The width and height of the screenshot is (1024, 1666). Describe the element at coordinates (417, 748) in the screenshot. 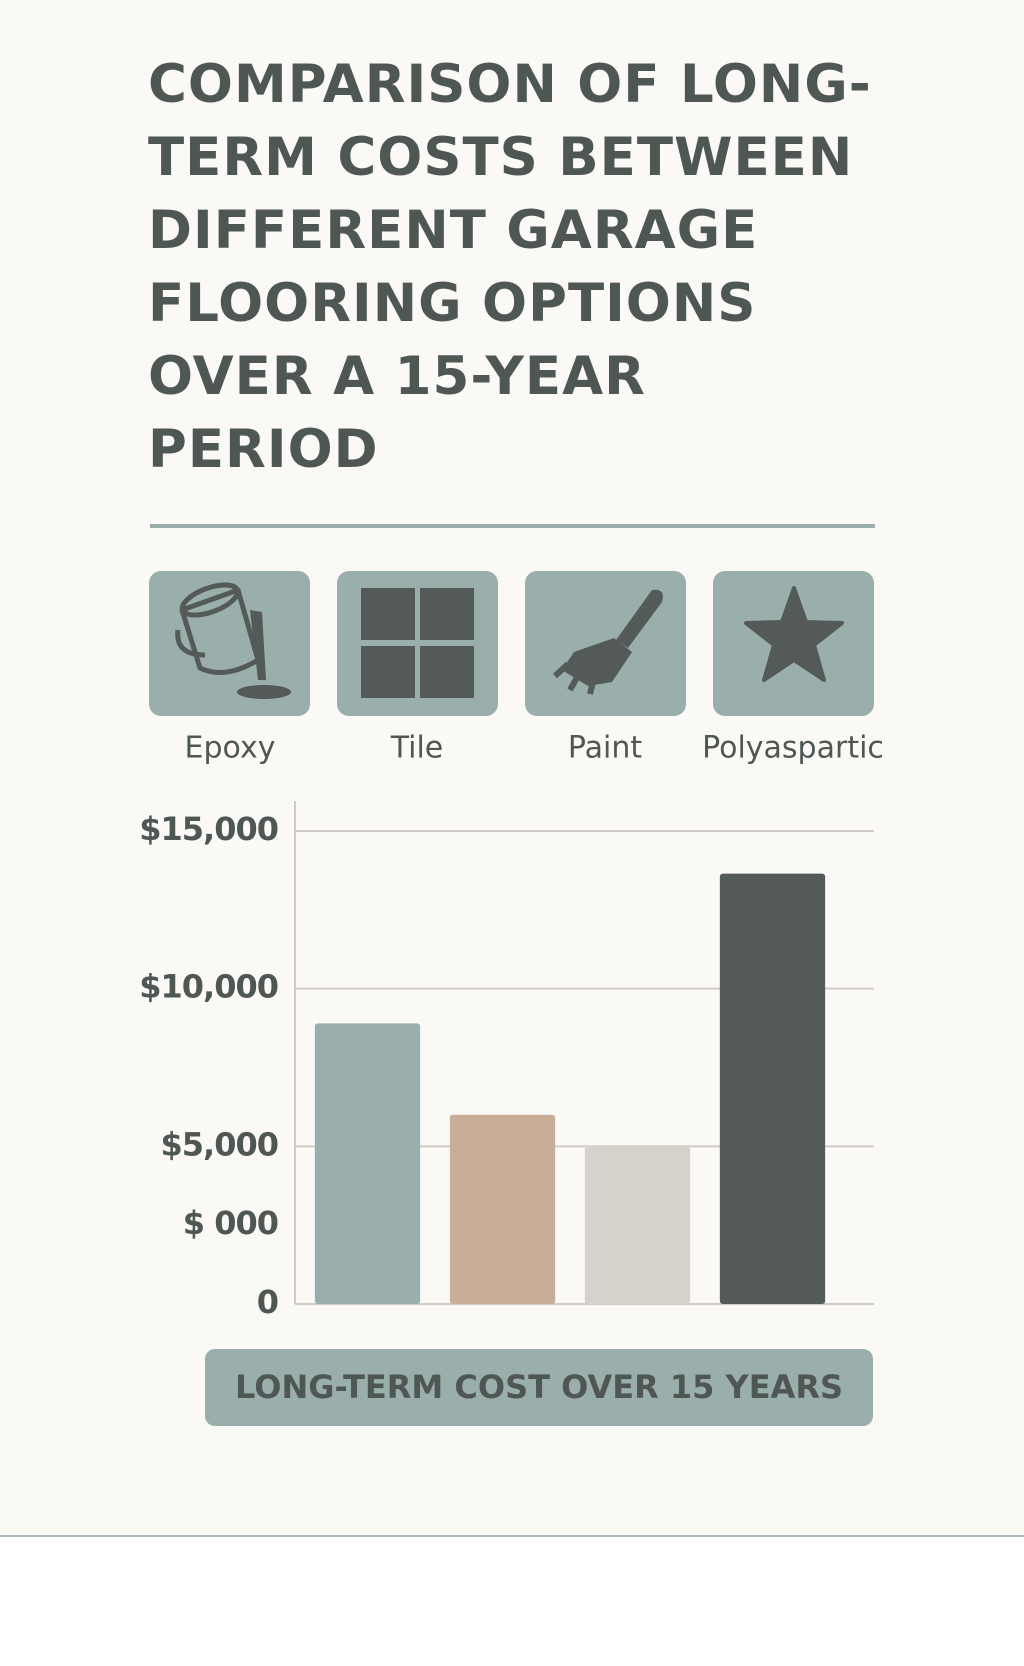

I see `category-label: Tile` at that location.